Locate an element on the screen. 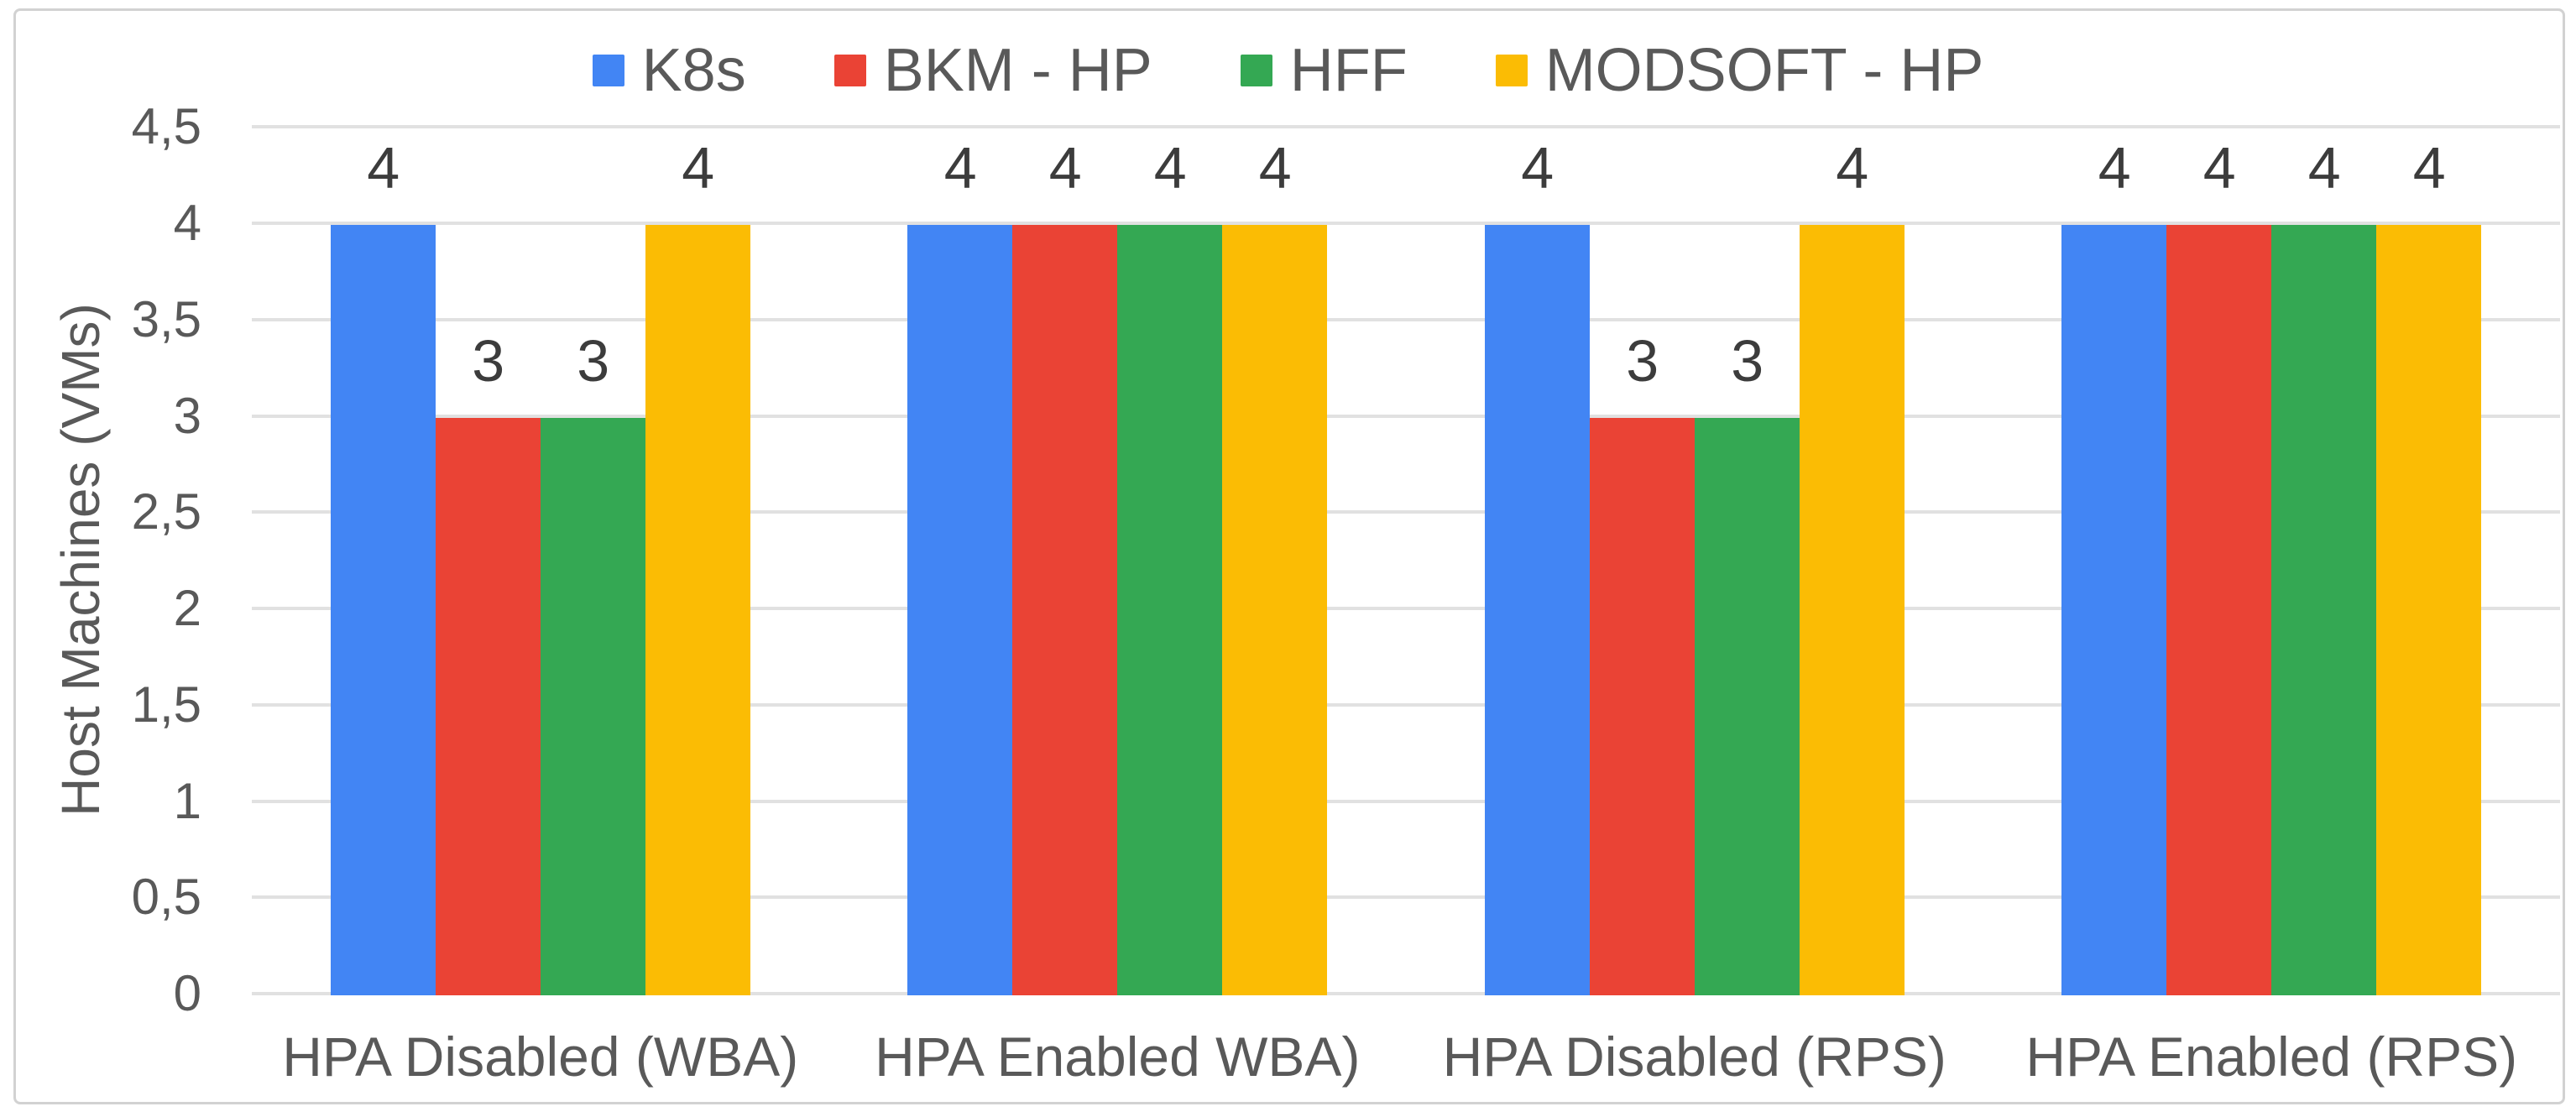 The image size is (2576, 1117). x-category-label: HPA Disabled (WBA) is located at coordinates (540, 1057).